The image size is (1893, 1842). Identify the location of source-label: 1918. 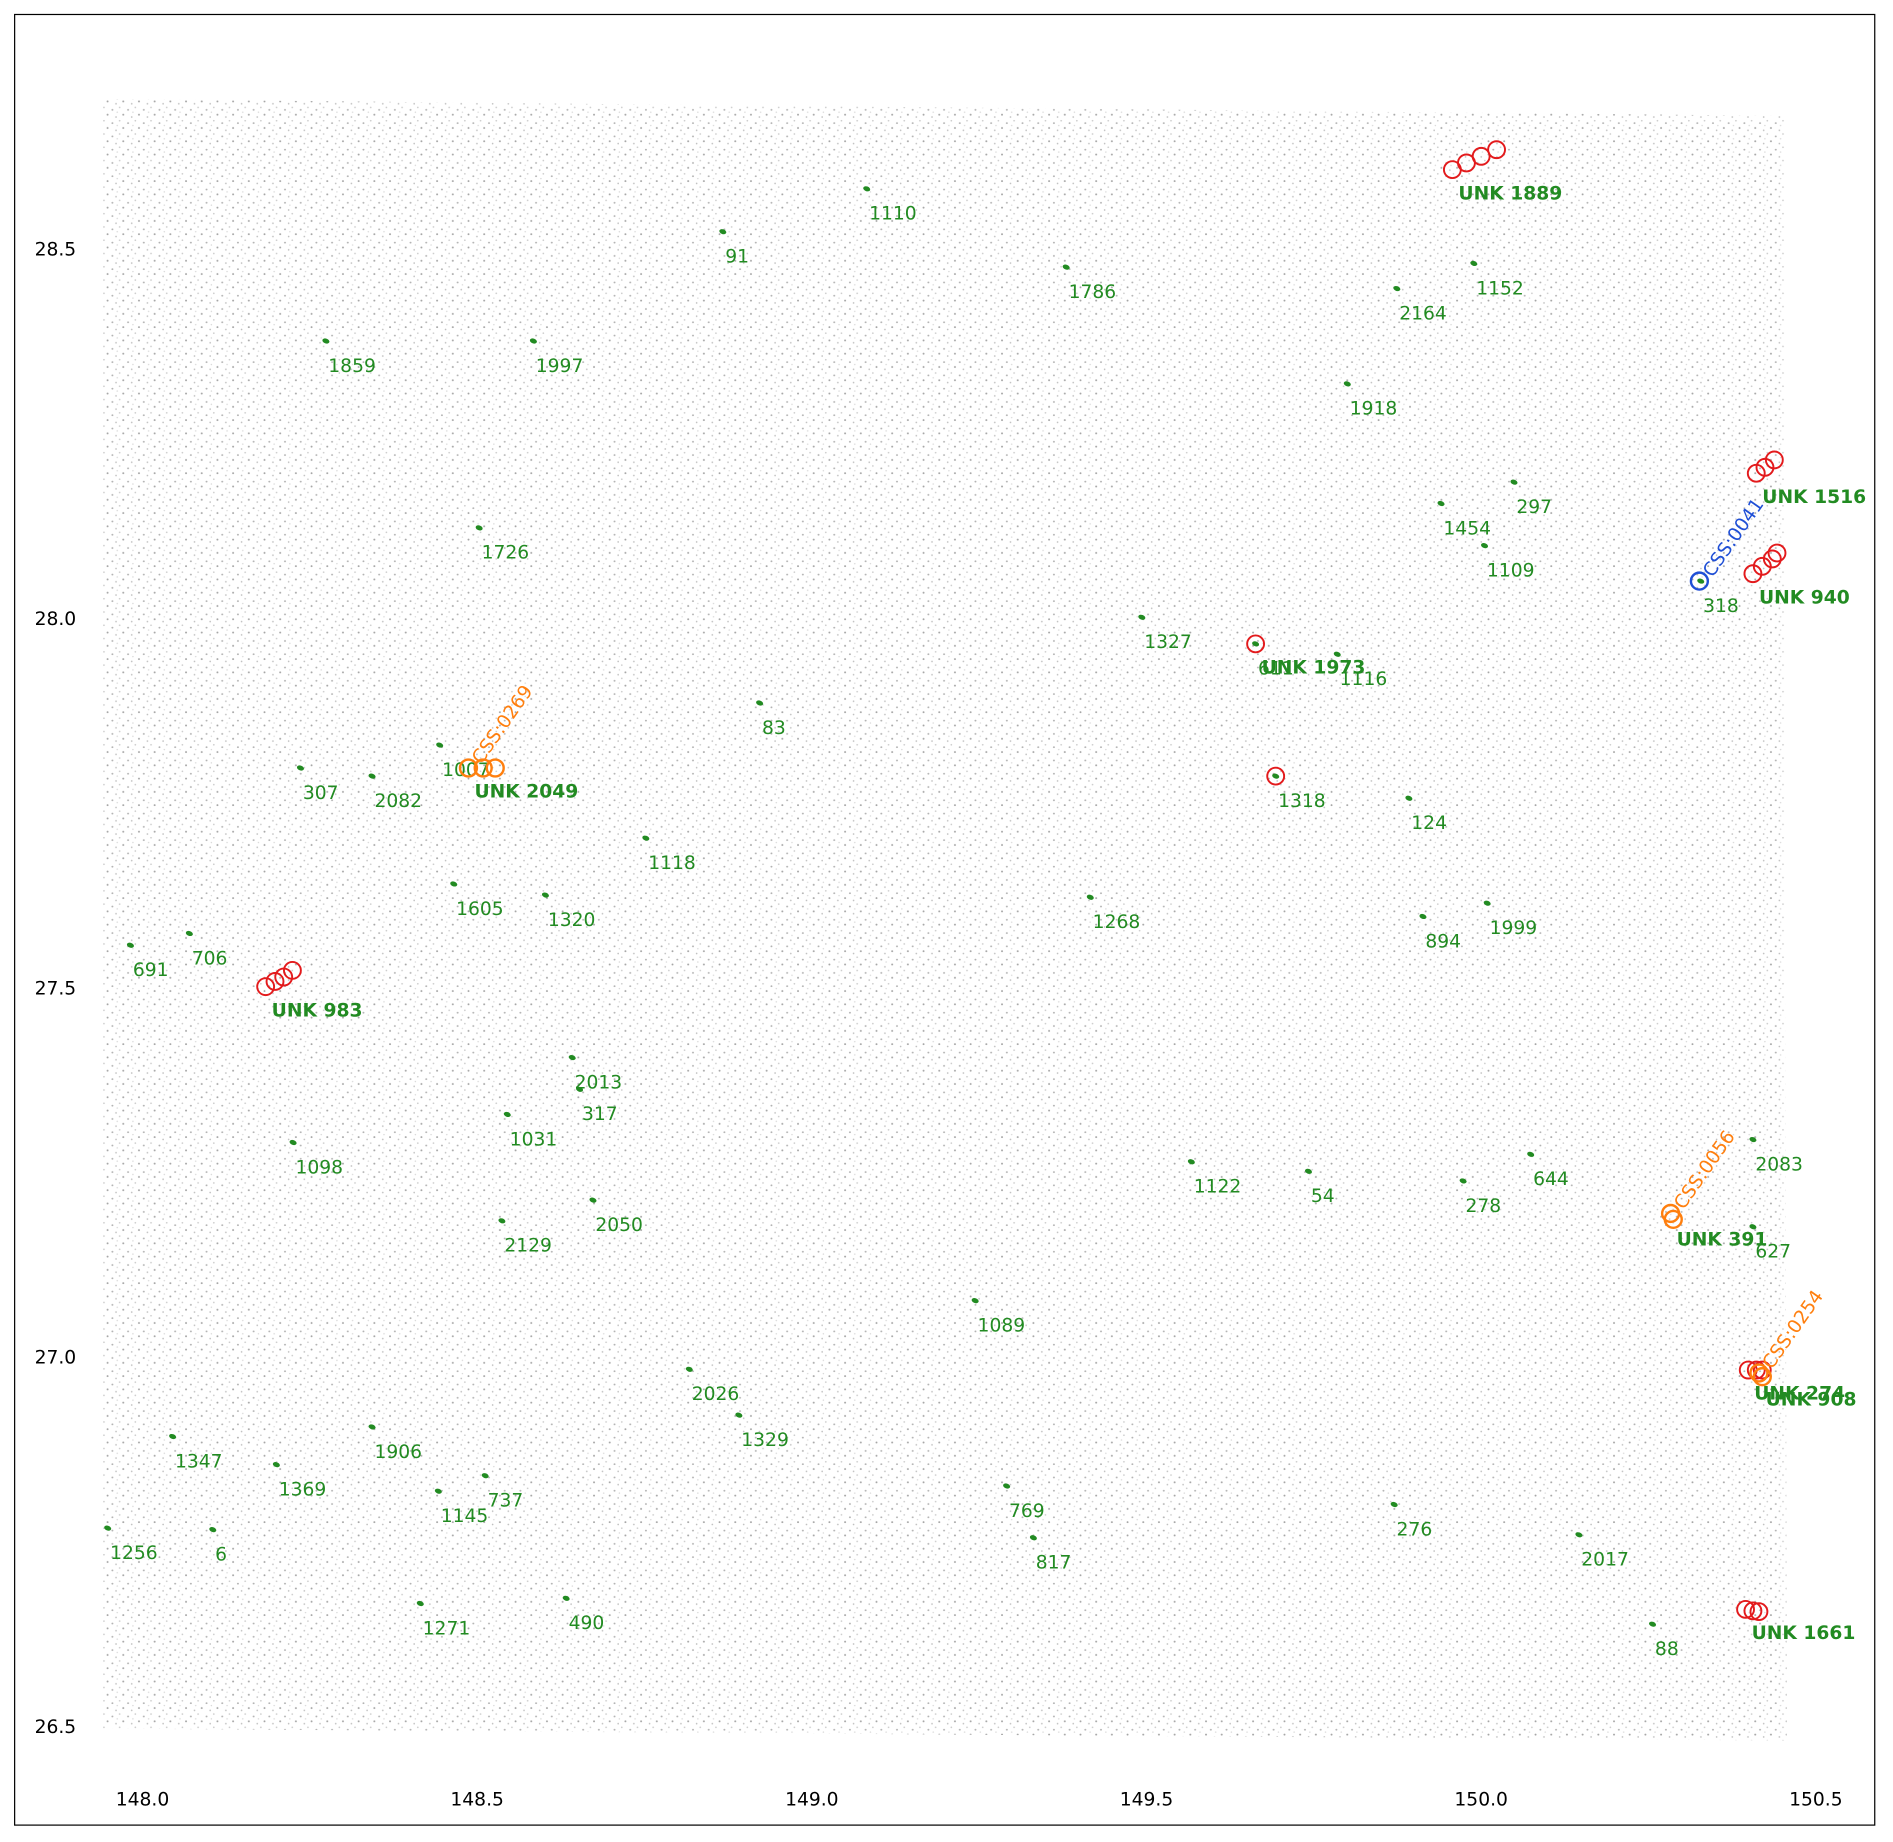
(1374, 409).